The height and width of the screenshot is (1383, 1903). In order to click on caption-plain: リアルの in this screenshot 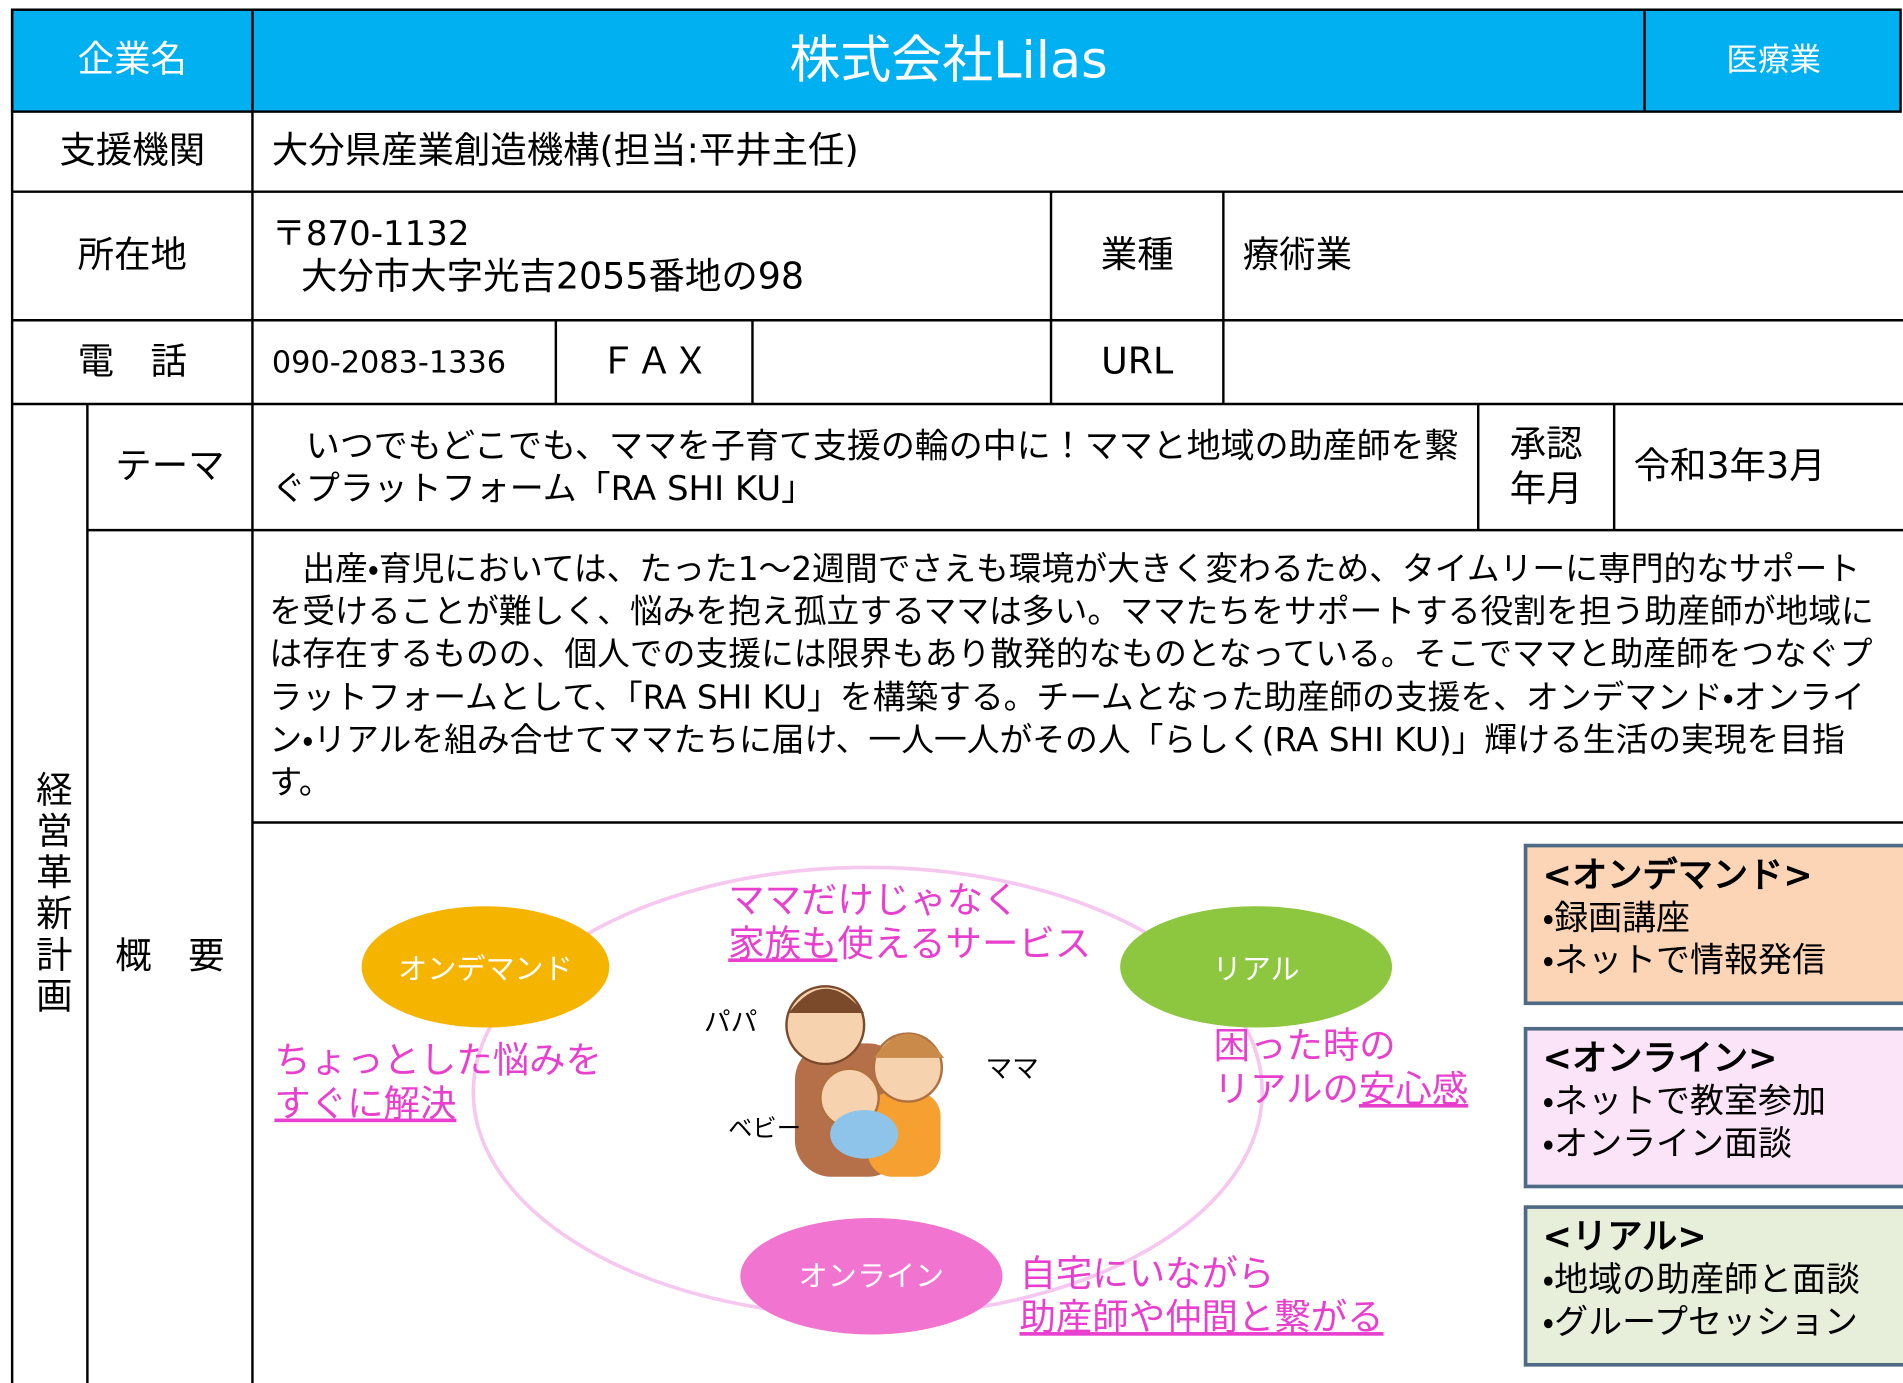, I will do `click(1286, 1090)`.